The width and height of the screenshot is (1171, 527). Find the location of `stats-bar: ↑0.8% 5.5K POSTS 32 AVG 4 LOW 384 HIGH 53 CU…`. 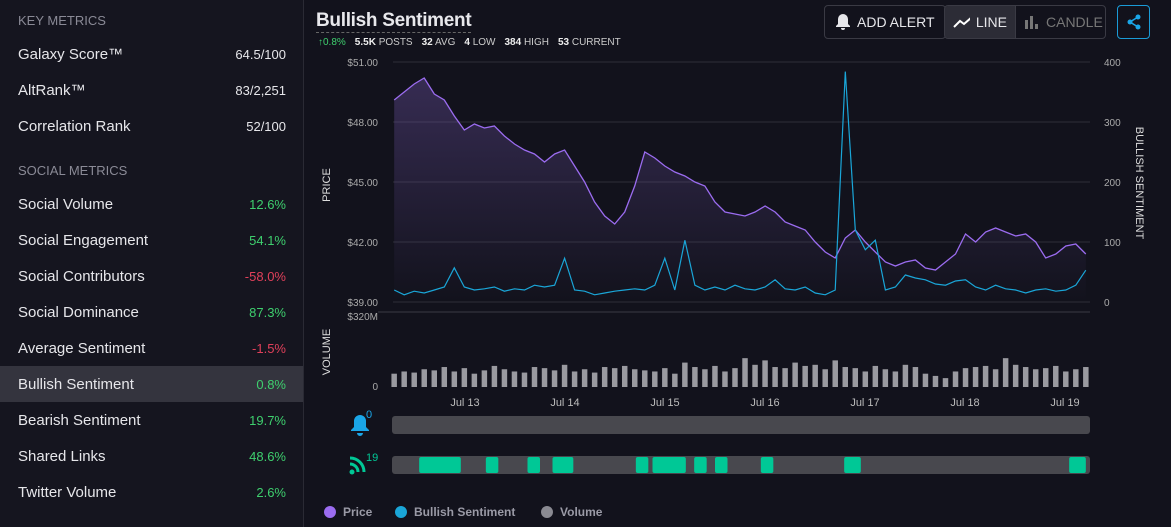

stats-bar: ↑0.8% 5.5K POSTS 32 AVG 4 LOW 384 HIGH 53 CU… is located at coordinates (469, 42).